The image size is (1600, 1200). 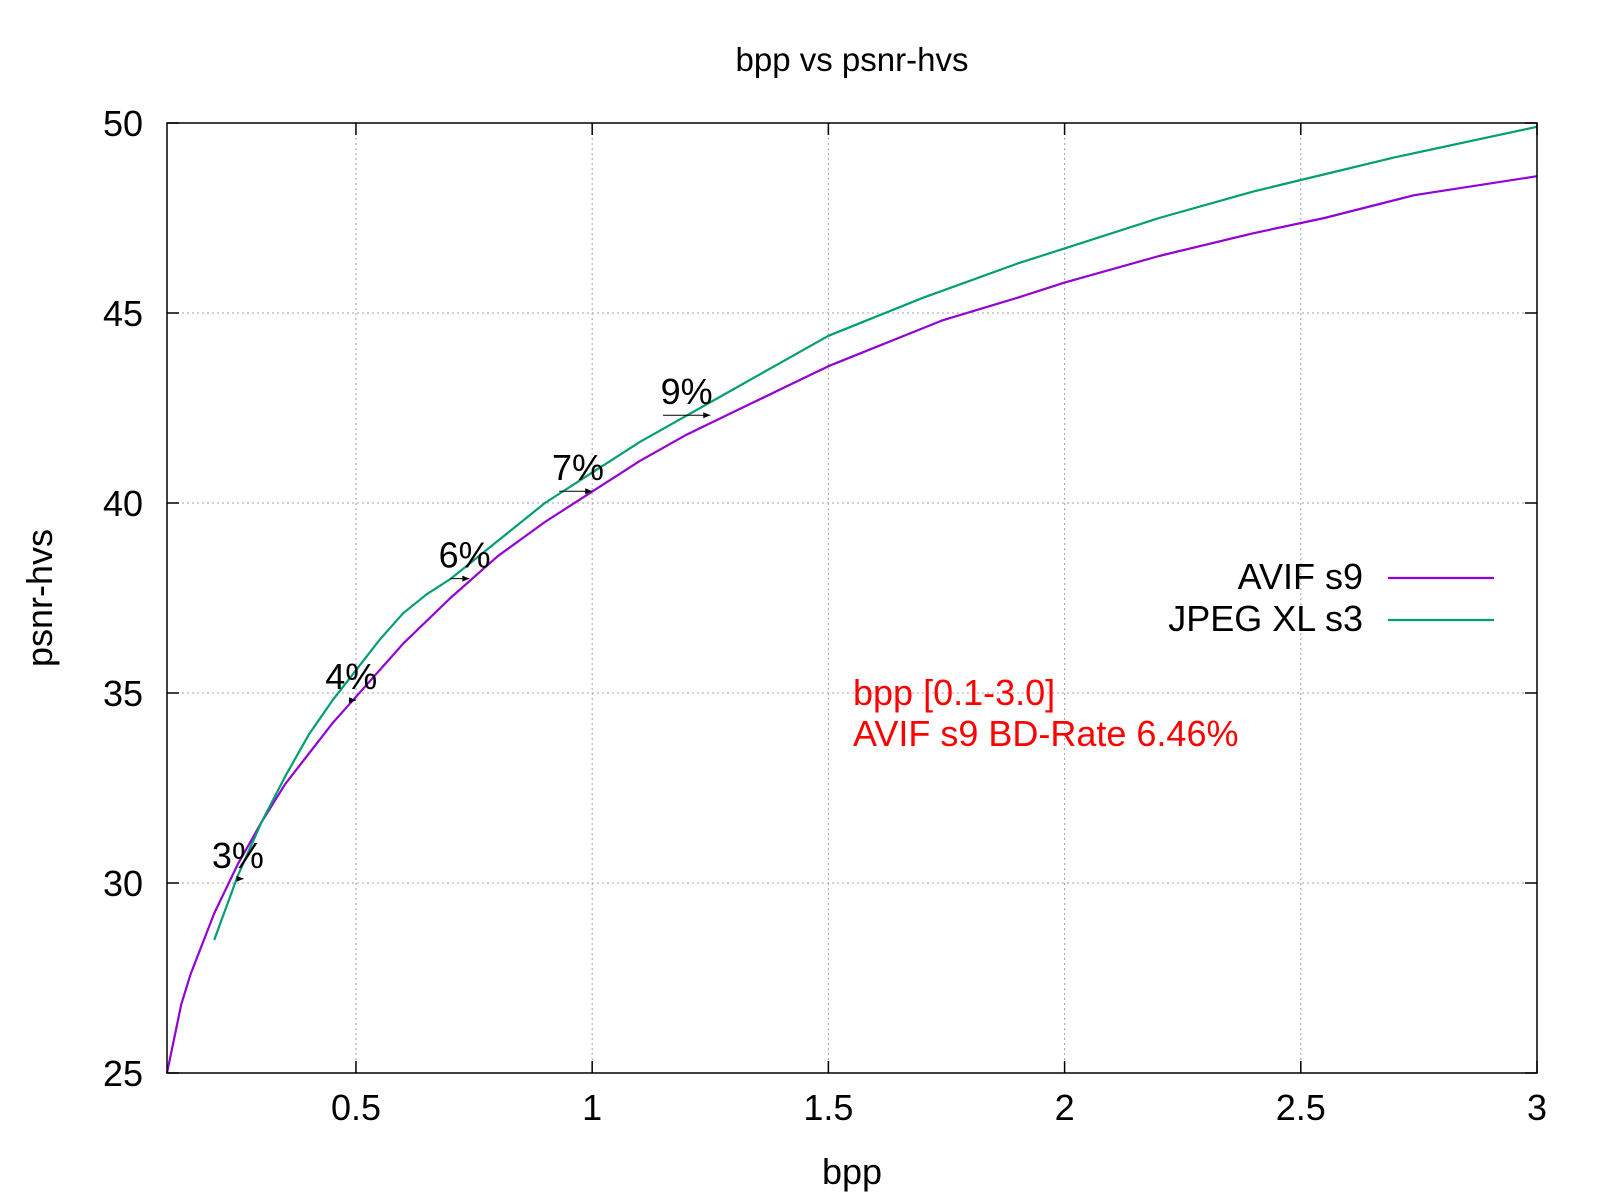 What do you see at coordinates (123, 313) in the screenshot?
I see `y-tick-label: 45` at bounding box center [123, 313].